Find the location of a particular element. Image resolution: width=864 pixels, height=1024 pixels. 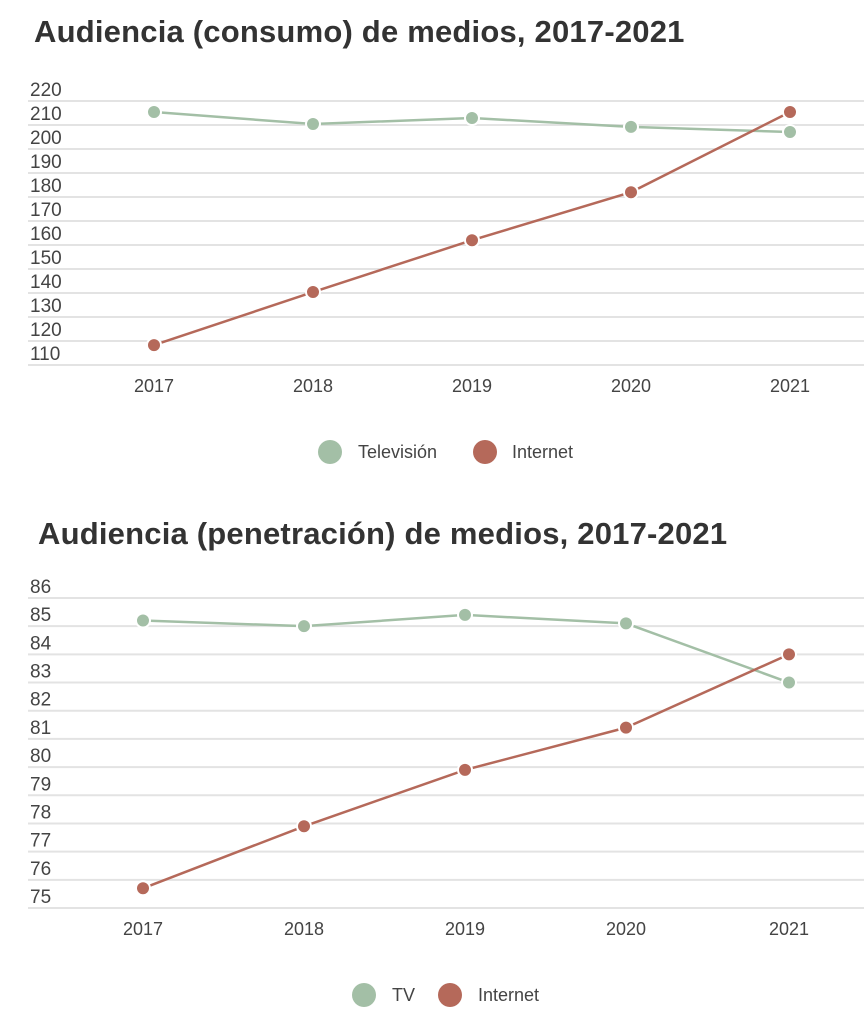

y-tick-label: 77 is located at coordinates (40, 841).